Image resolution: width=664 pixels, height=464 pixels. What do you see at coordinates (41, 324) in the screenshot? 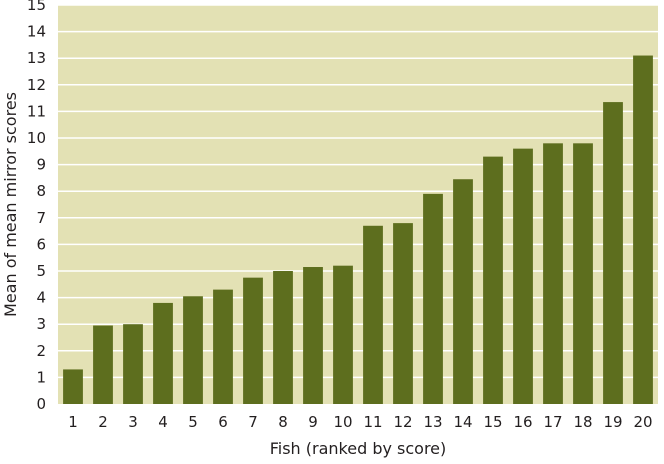
I see `y-tick-label: 3` at bounding box center [41, 324].